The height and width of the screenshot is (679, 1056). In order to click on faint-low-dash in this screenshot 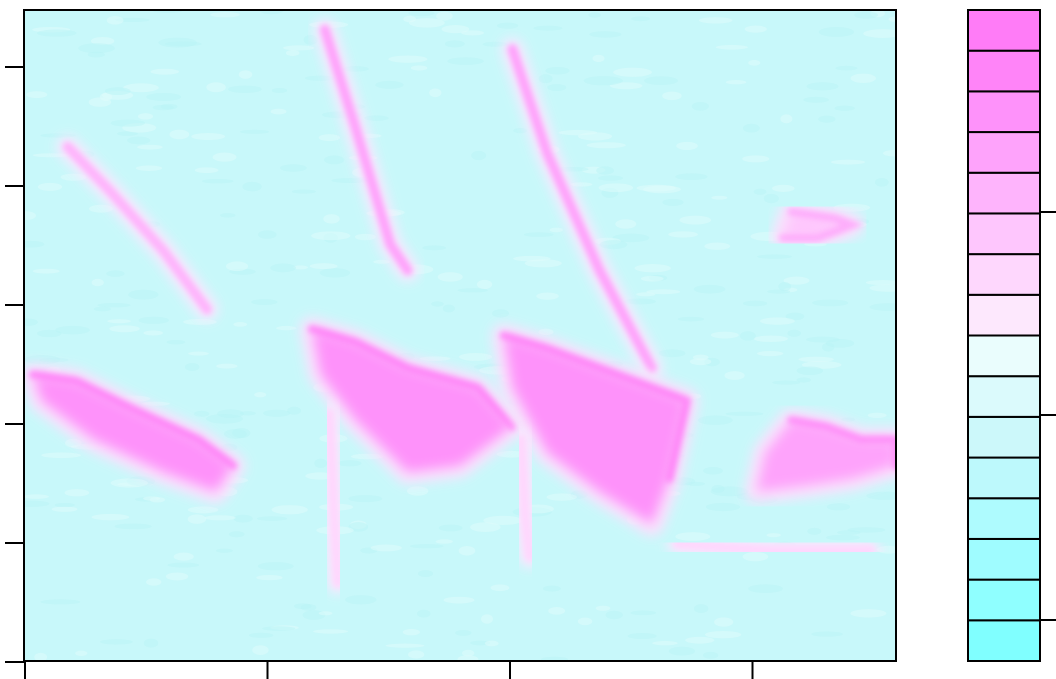, I will do `click(774, 547)`.